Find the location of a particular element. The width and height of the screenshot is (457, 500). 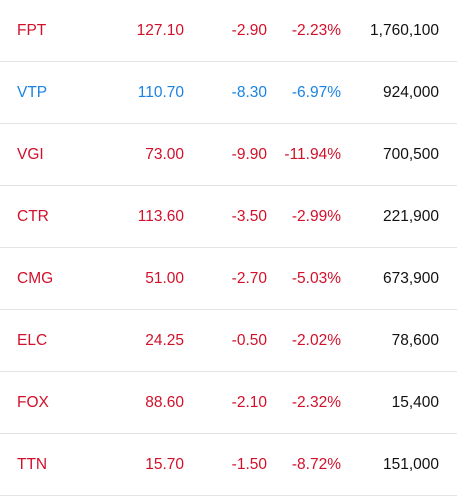

stock-row: CMG 51.00 -2.70 -5.03% 673,900 is located at coordinates (228, 279).